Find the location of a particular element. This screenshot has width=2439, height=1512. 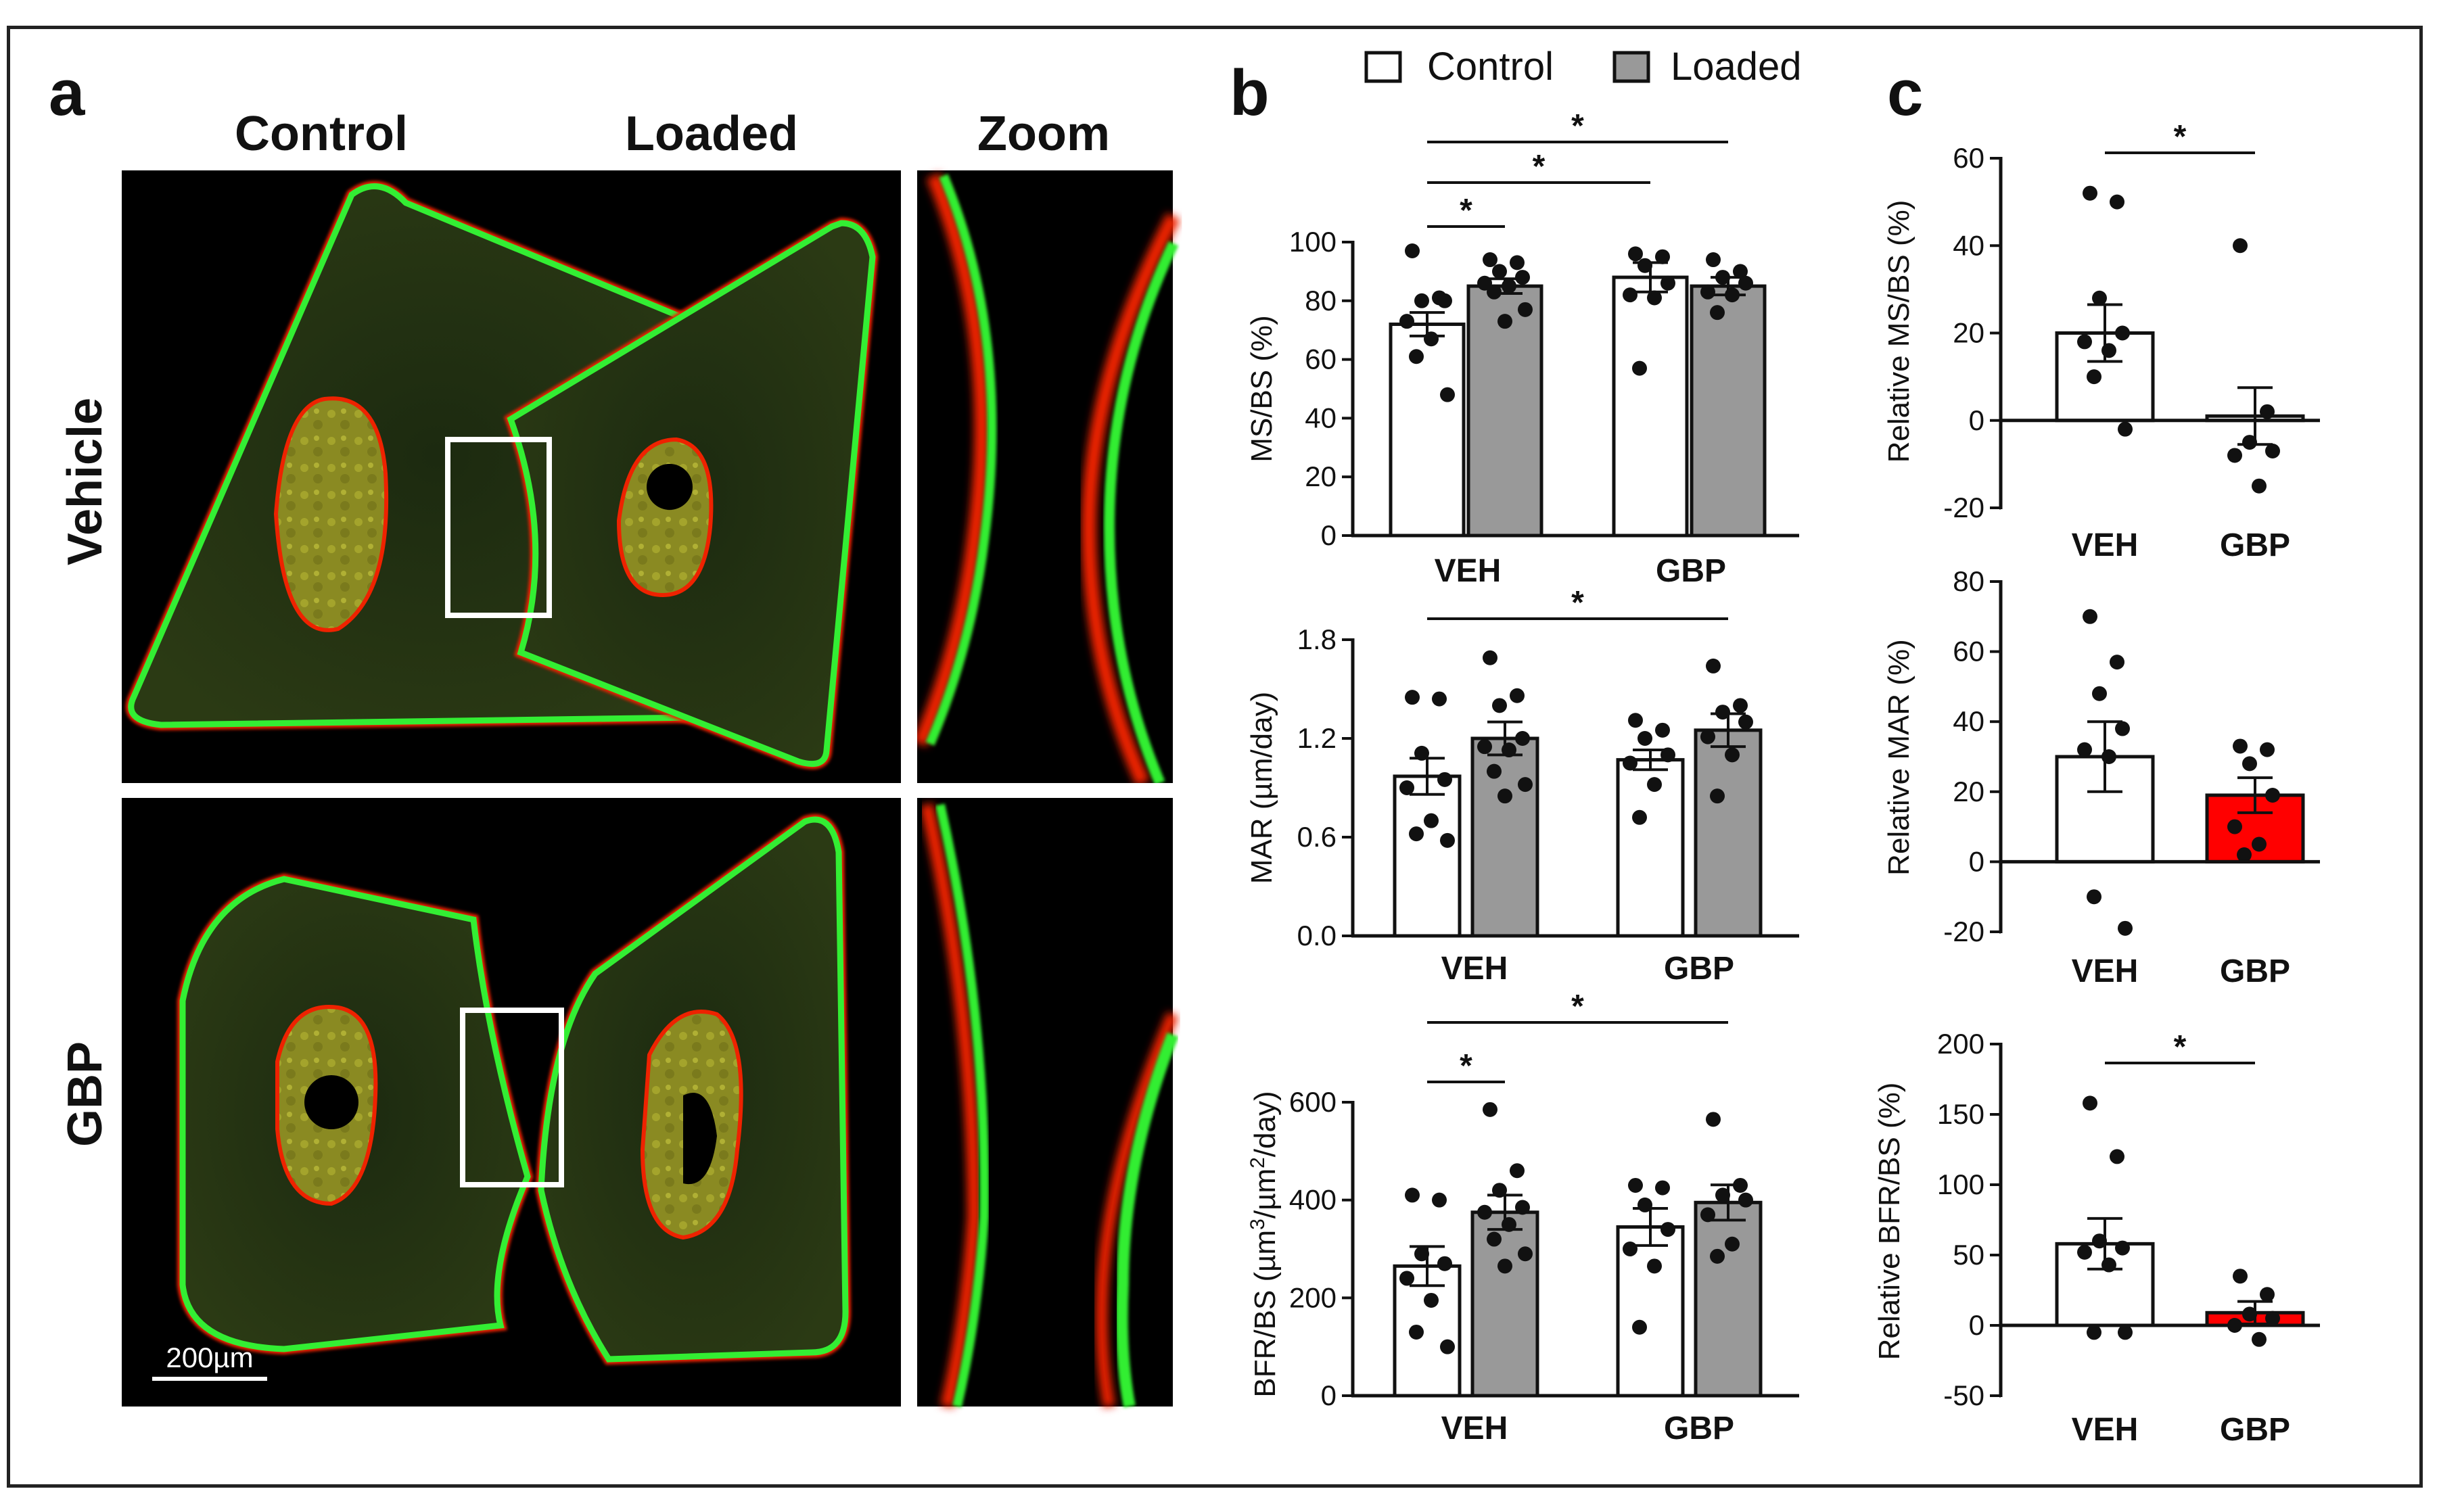

y-tick-label: 20 is located at coordinates (1968, 333).